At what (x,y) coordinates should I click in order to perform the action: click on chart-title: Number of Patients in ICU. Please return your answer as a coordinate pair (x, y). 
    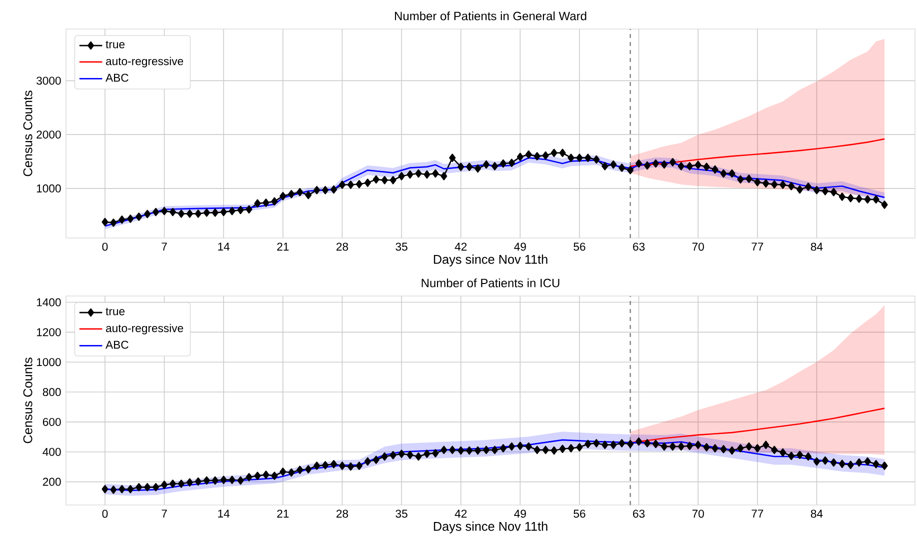
    Looking at the image, I should click on (491, 283).